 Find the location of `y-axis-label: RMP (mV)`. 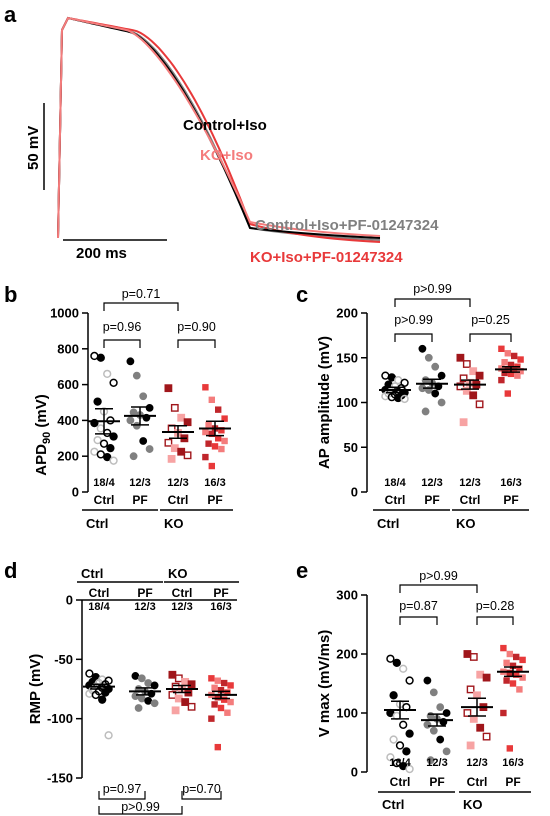

y-axis-label: RMP (mV) is located at coordinates (35, 689).